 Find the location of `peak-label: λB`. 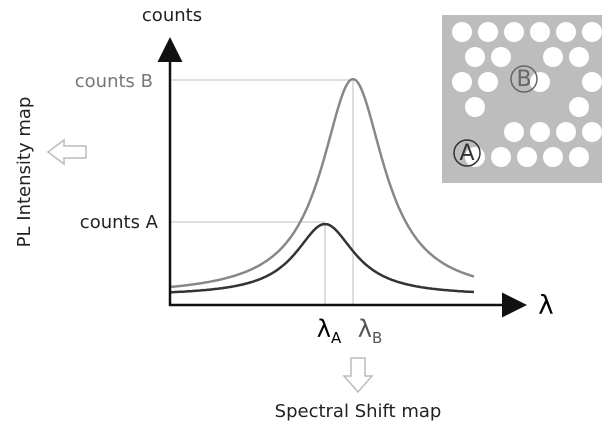

peak-label: λB is located at coordinates (370, 331).